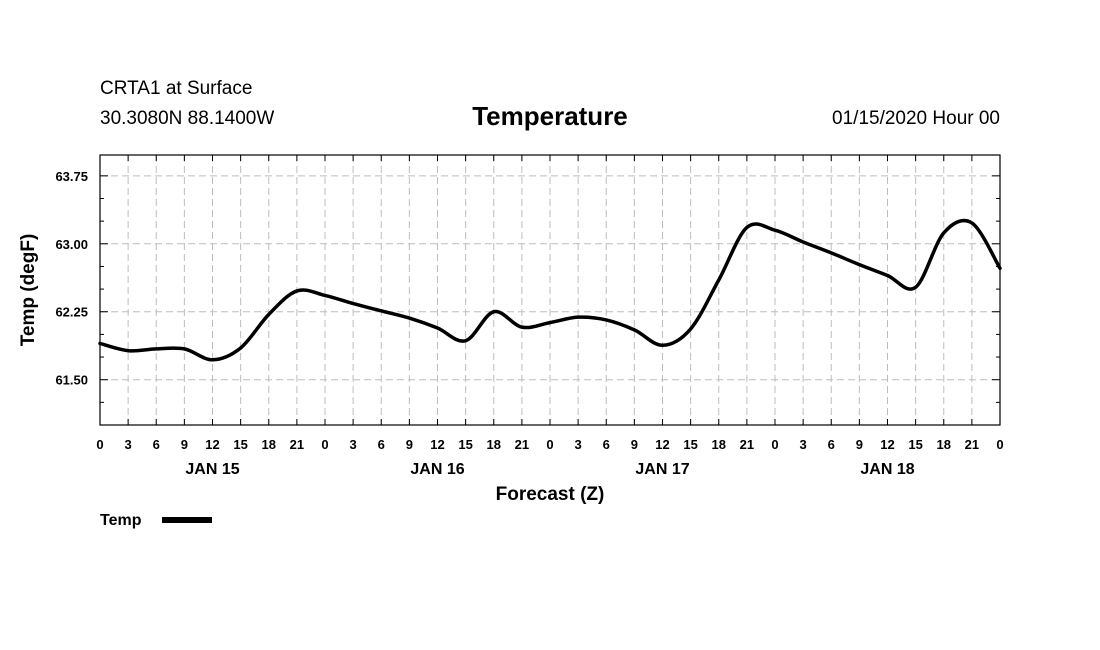  I want to click on day-label: JAN 16, so click(437, 469).